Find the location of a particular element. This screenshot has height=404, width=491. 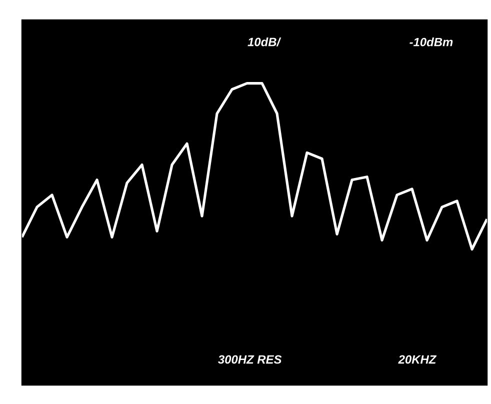

text: -10dBm is located at coordinates (431, 42).